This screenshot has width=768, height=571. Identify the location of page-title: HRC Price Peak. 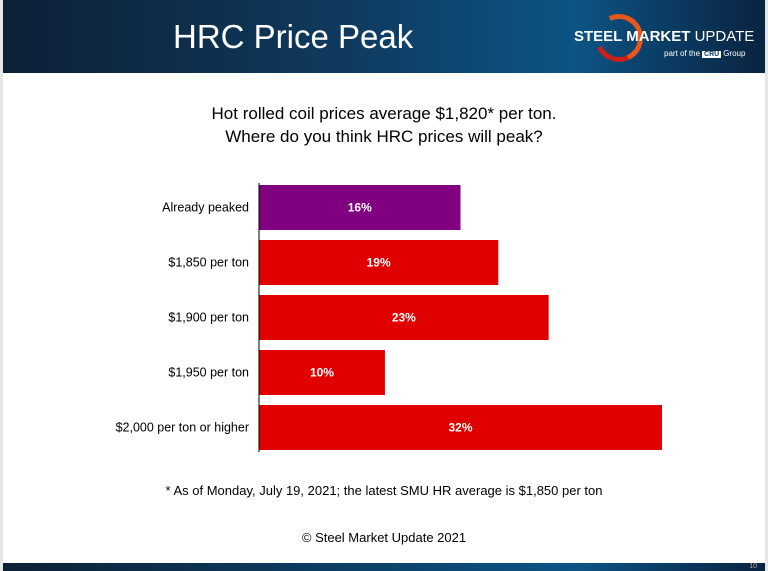
(293, 36).